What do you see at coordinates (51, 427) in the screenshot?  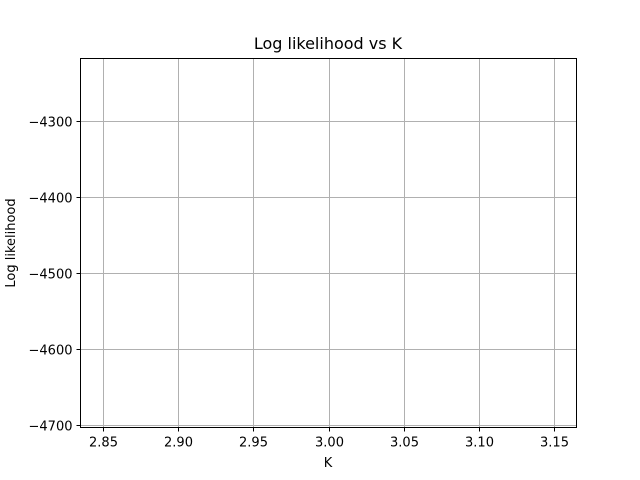 I see `y-tick-label: −4700` at bounding box center [51, 427].